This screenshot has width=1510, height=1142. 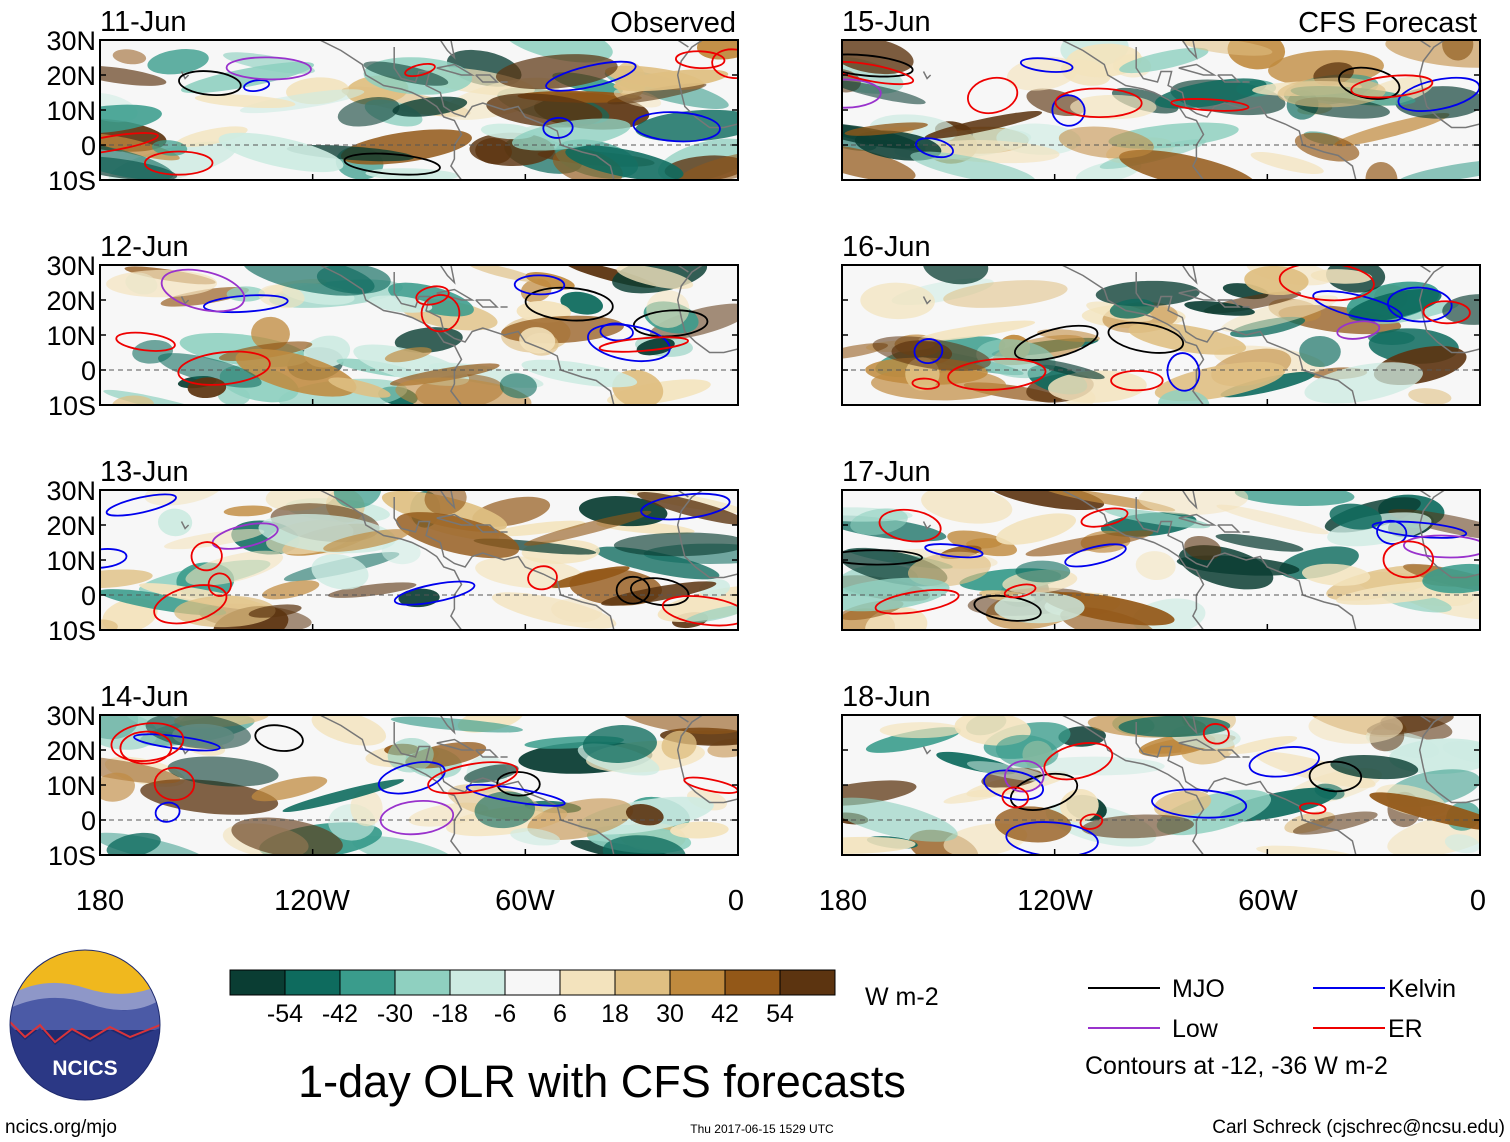 I want to click on forecast-label: CFS Forecast, so click(x=1387, y=23).